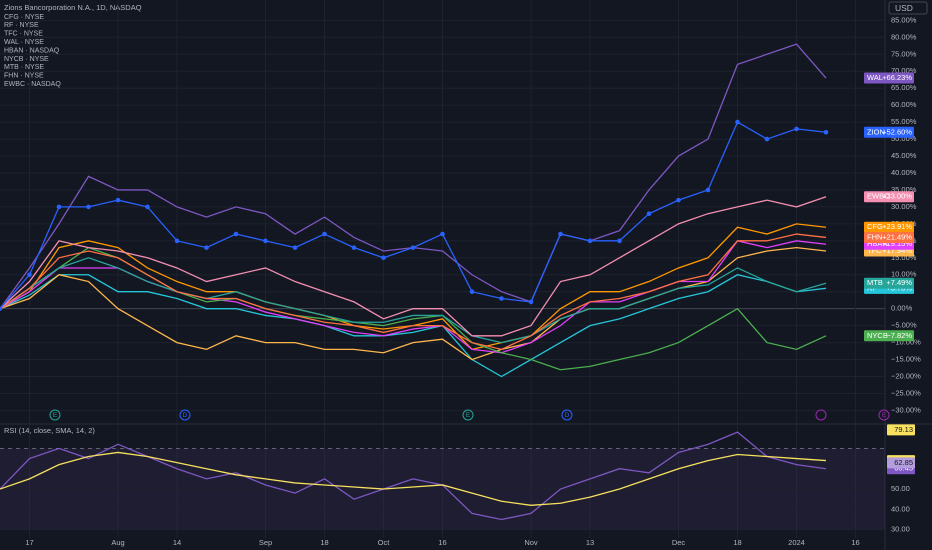 Image resolution: width=932 pixels, height=550 pixels. Describe the element at coordinates (877, 335) in the screenshot. I see `series-tag: NYCB` at that location.